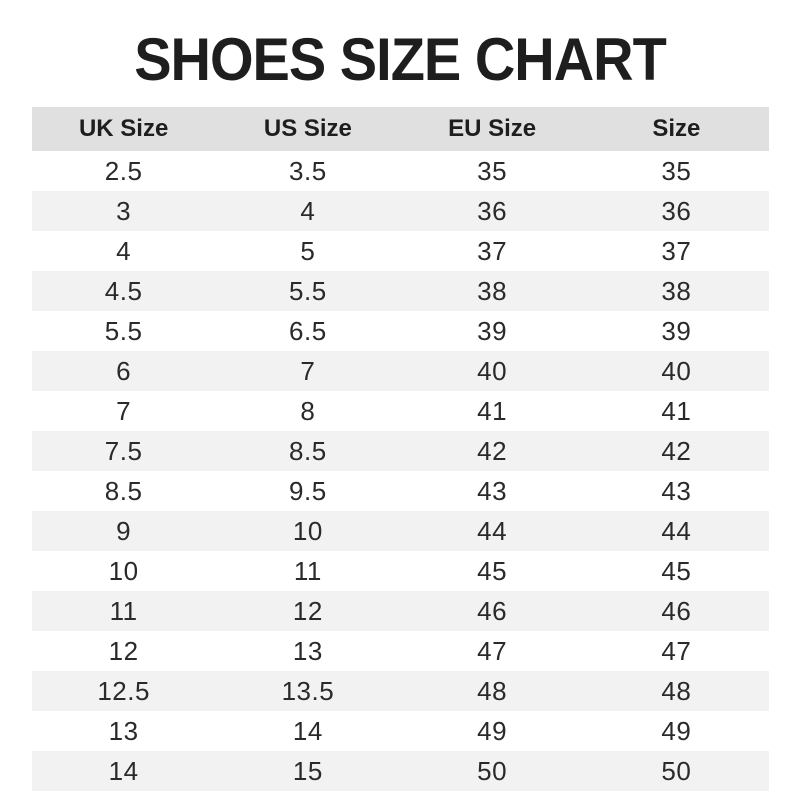  I want to click on size-cell: 7.5, so click(123, 450).